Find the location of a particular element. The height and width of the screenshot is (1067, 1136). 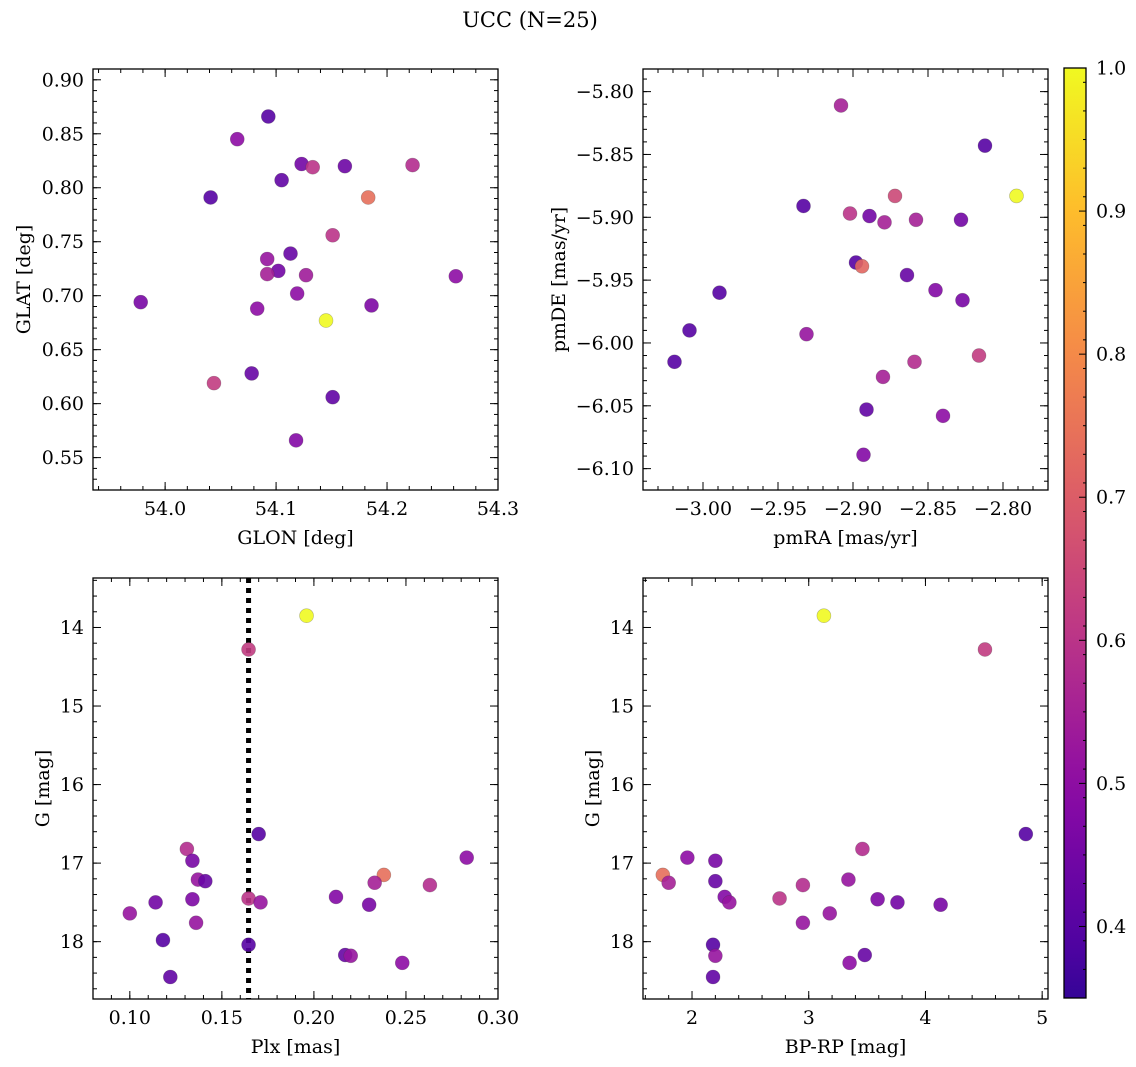

y-tick-label: 0.90 is located at coordinates (63, 80).